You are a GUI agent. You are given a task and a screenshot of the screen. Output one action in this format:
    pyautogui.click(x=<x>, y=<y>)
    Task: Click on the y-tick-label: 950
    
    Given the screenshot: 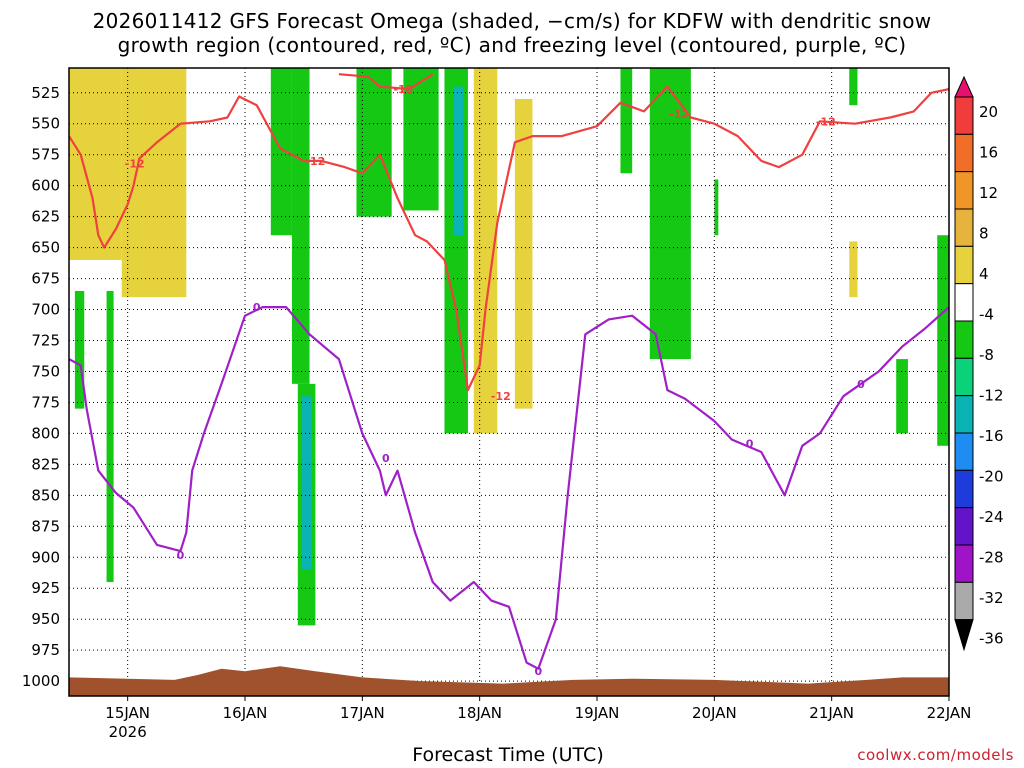 What is the action you would take?
    pyautogui.click(x=45, y=619)
    